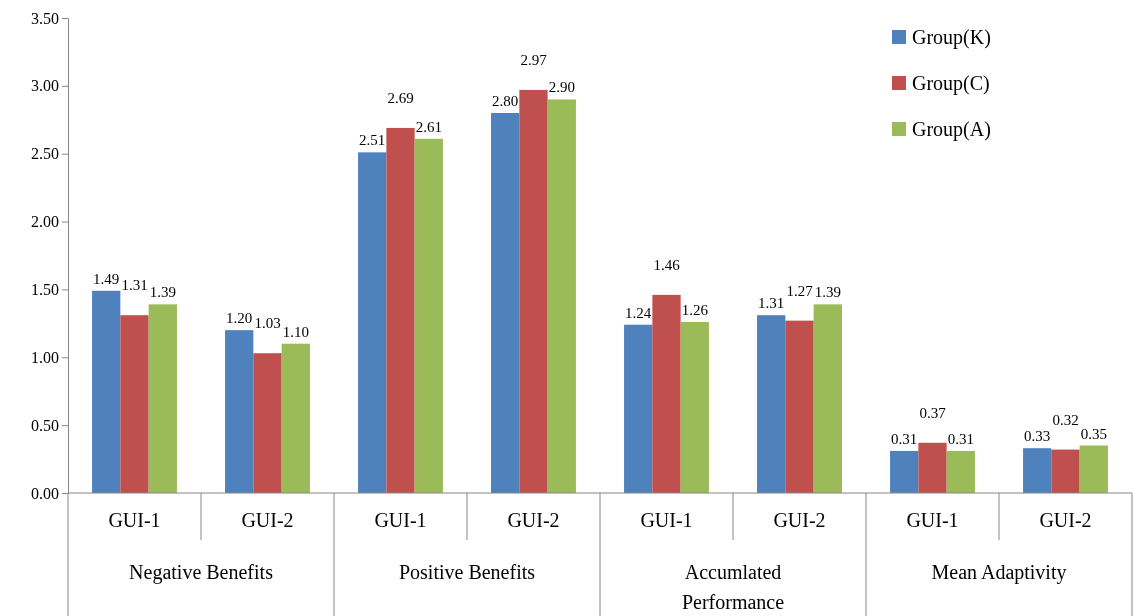 This screenshot has width=1133, height=616. Describe the element at coordinates (45, 493) in the screenshot. I see `y-tick-label: 0.00` at that location.